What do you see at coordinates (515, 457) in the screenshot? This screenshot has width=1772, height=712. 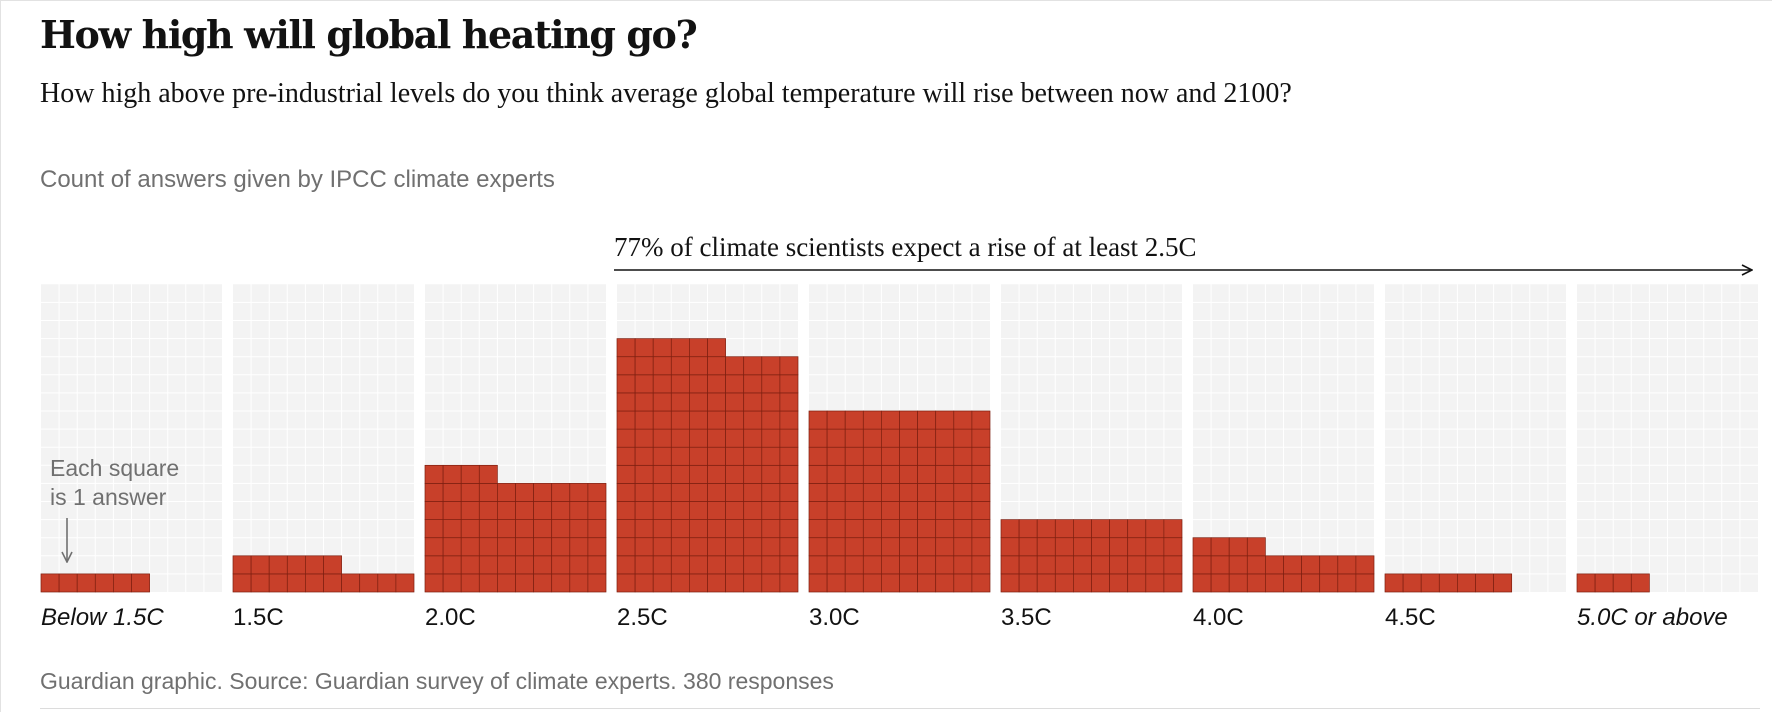 I see `panel-2-0c: 2.0C` at bounding box center [515, 457].